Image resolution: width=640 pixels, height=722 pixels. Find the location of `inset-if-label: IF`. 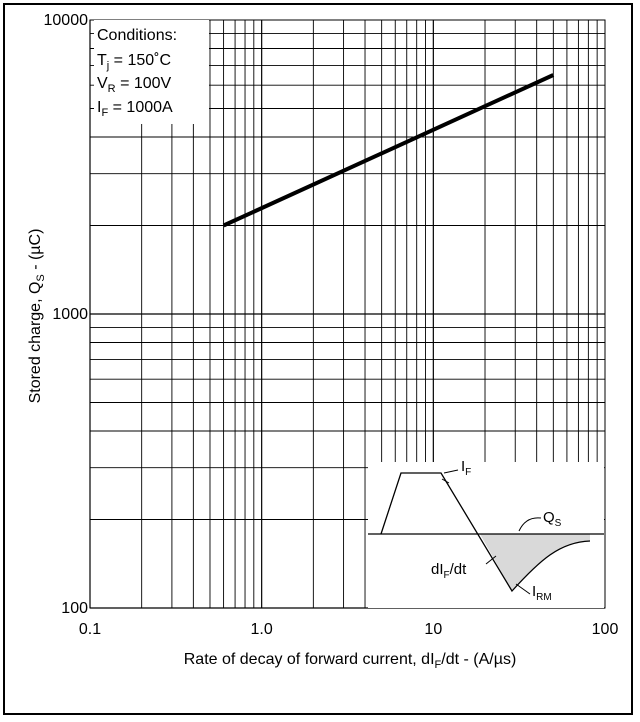

inset-if-label: IF is located at coordinates (466, 468).